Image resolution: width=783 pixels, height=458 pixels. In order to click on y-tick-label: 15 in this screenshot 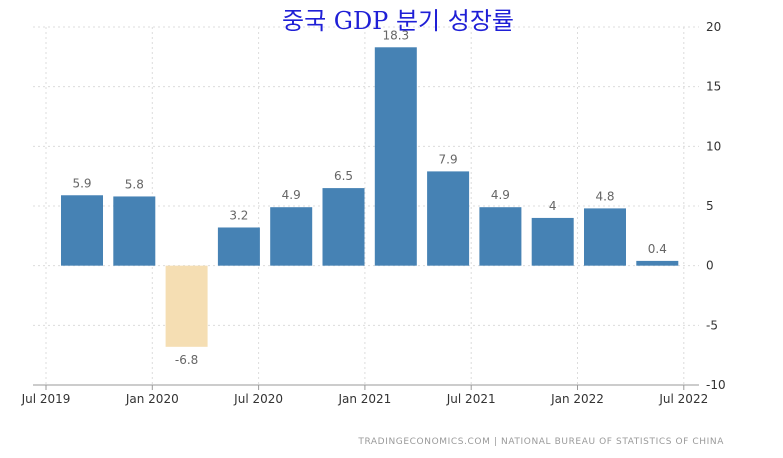, I will do `click(713, 87)`.